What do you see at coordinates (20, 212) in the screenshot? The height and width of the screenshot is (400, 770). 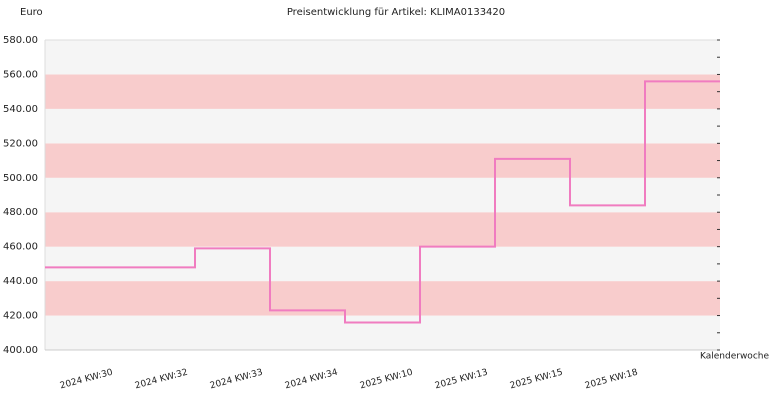 I see `y-tick-label: 480.00` at bounding box center [20, 212].